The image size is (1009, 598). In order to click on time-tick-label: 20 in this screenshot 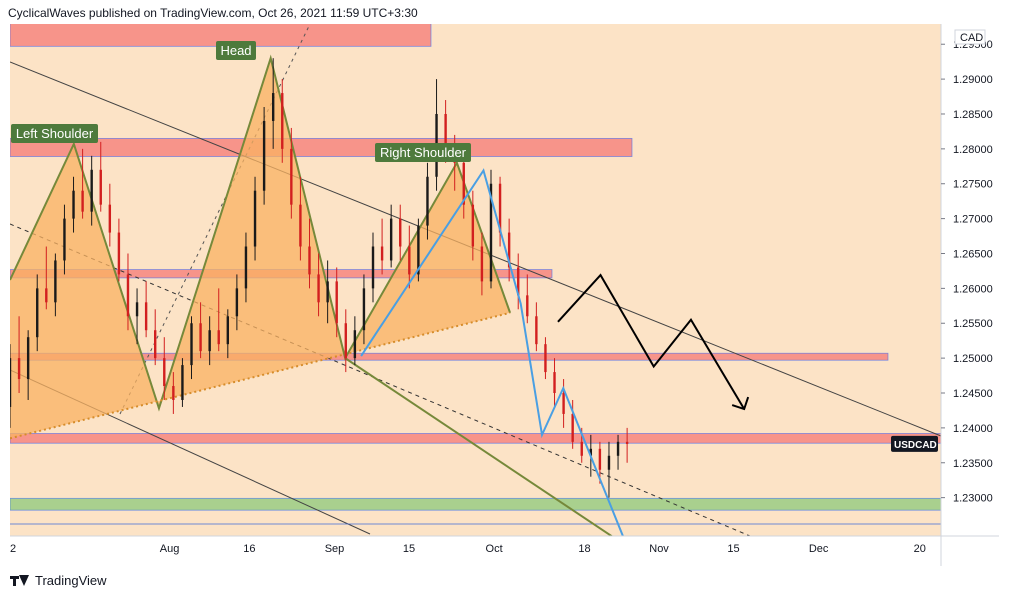, I will do `click(920, 549)`.